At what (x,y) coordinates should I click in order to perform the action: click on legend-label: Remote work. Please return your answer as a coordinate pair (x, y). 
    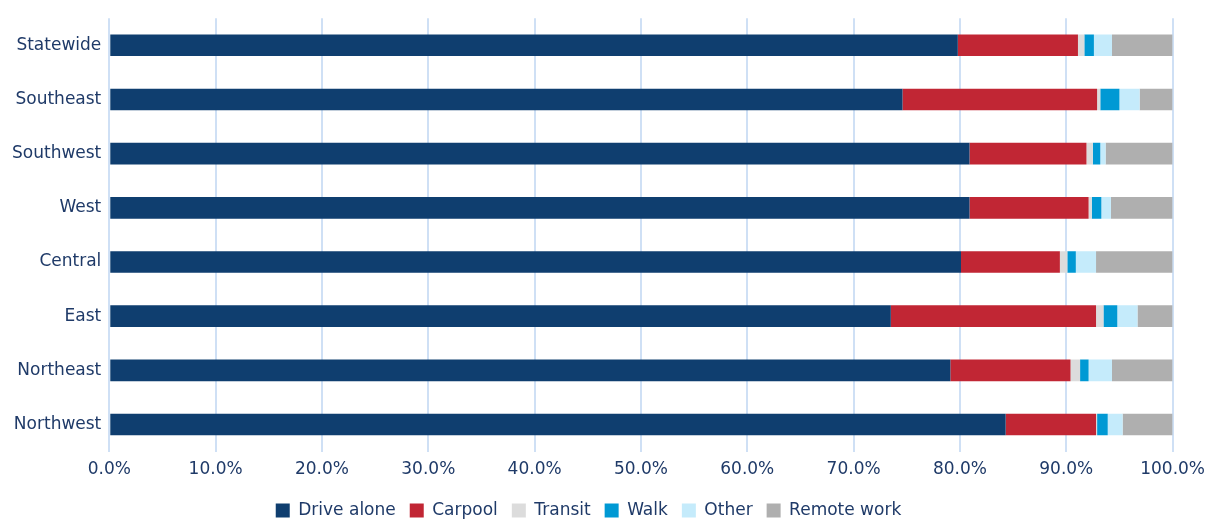
    Looking at the image, I should click on (845, 508).